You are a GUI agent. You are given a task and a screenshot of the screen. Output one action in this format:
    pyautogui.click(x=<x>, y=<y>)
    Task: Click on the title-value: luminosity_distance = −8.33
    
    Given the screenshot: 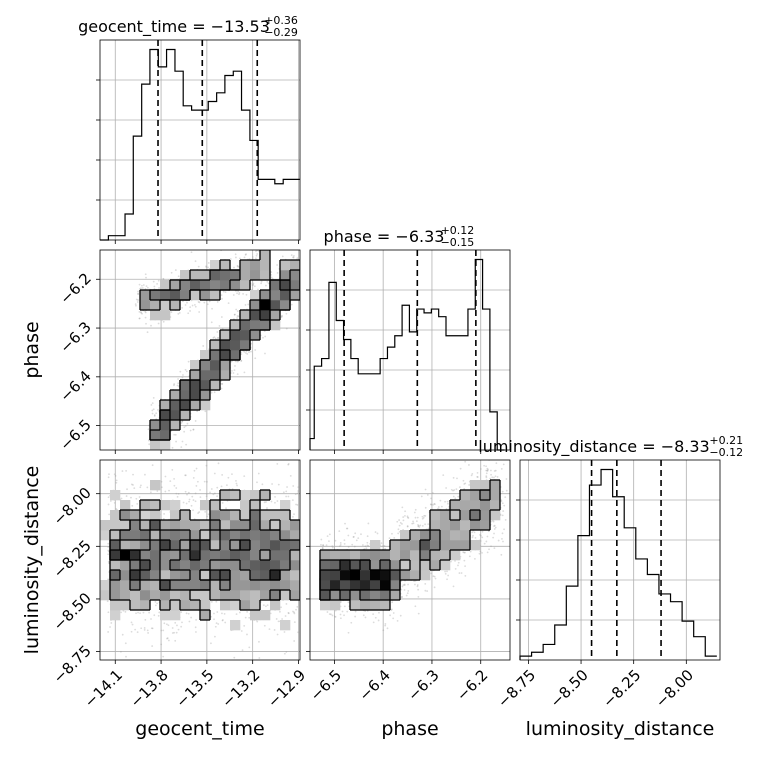 What is the action you would take?
    pyautogui.click(x=593, y=447)
    